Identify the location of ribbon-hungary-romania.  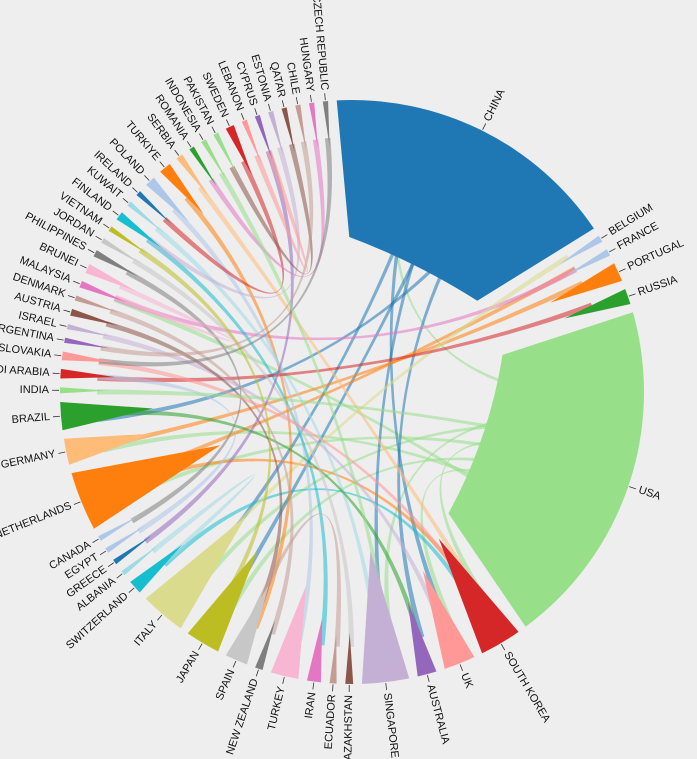
(266, 208).